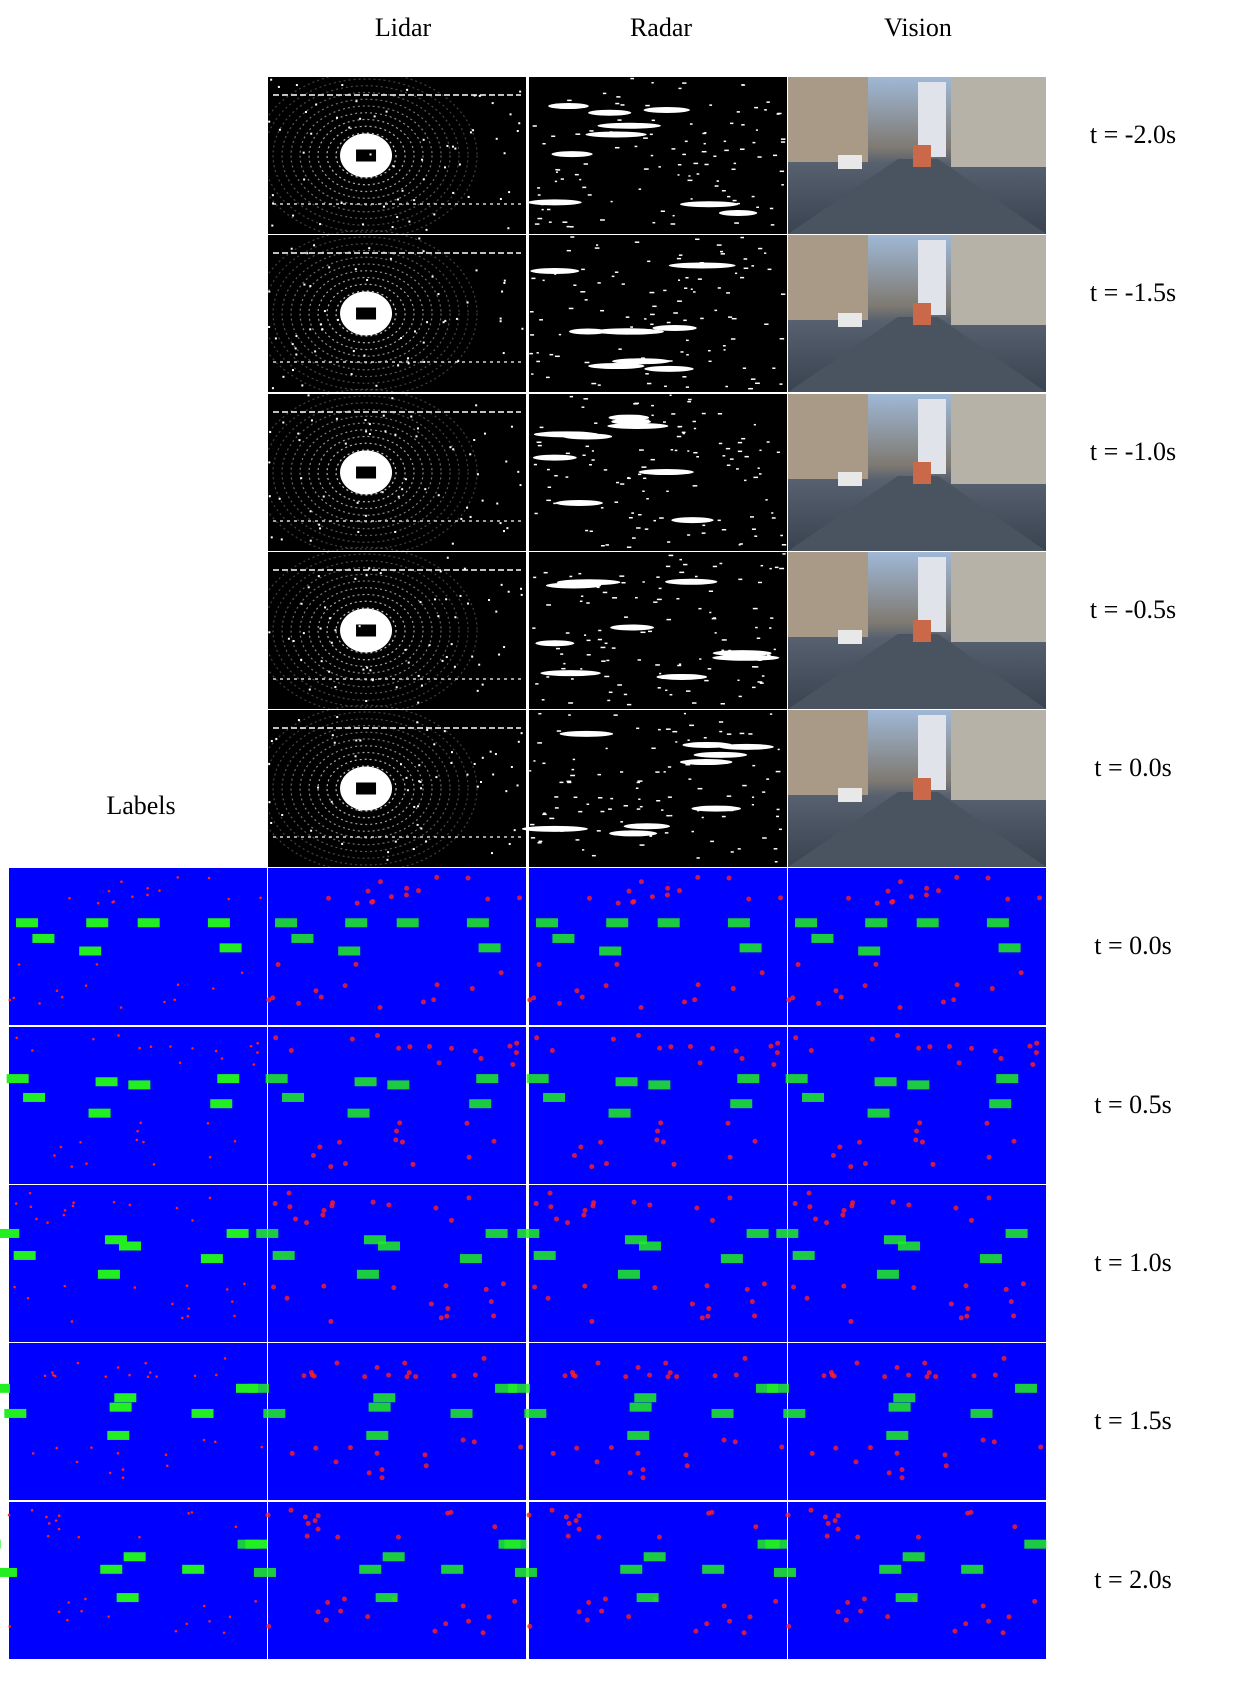  What do you see at coordinates (998, 122) in the screenshot?
I see `building` at bounding box center [998, 122].